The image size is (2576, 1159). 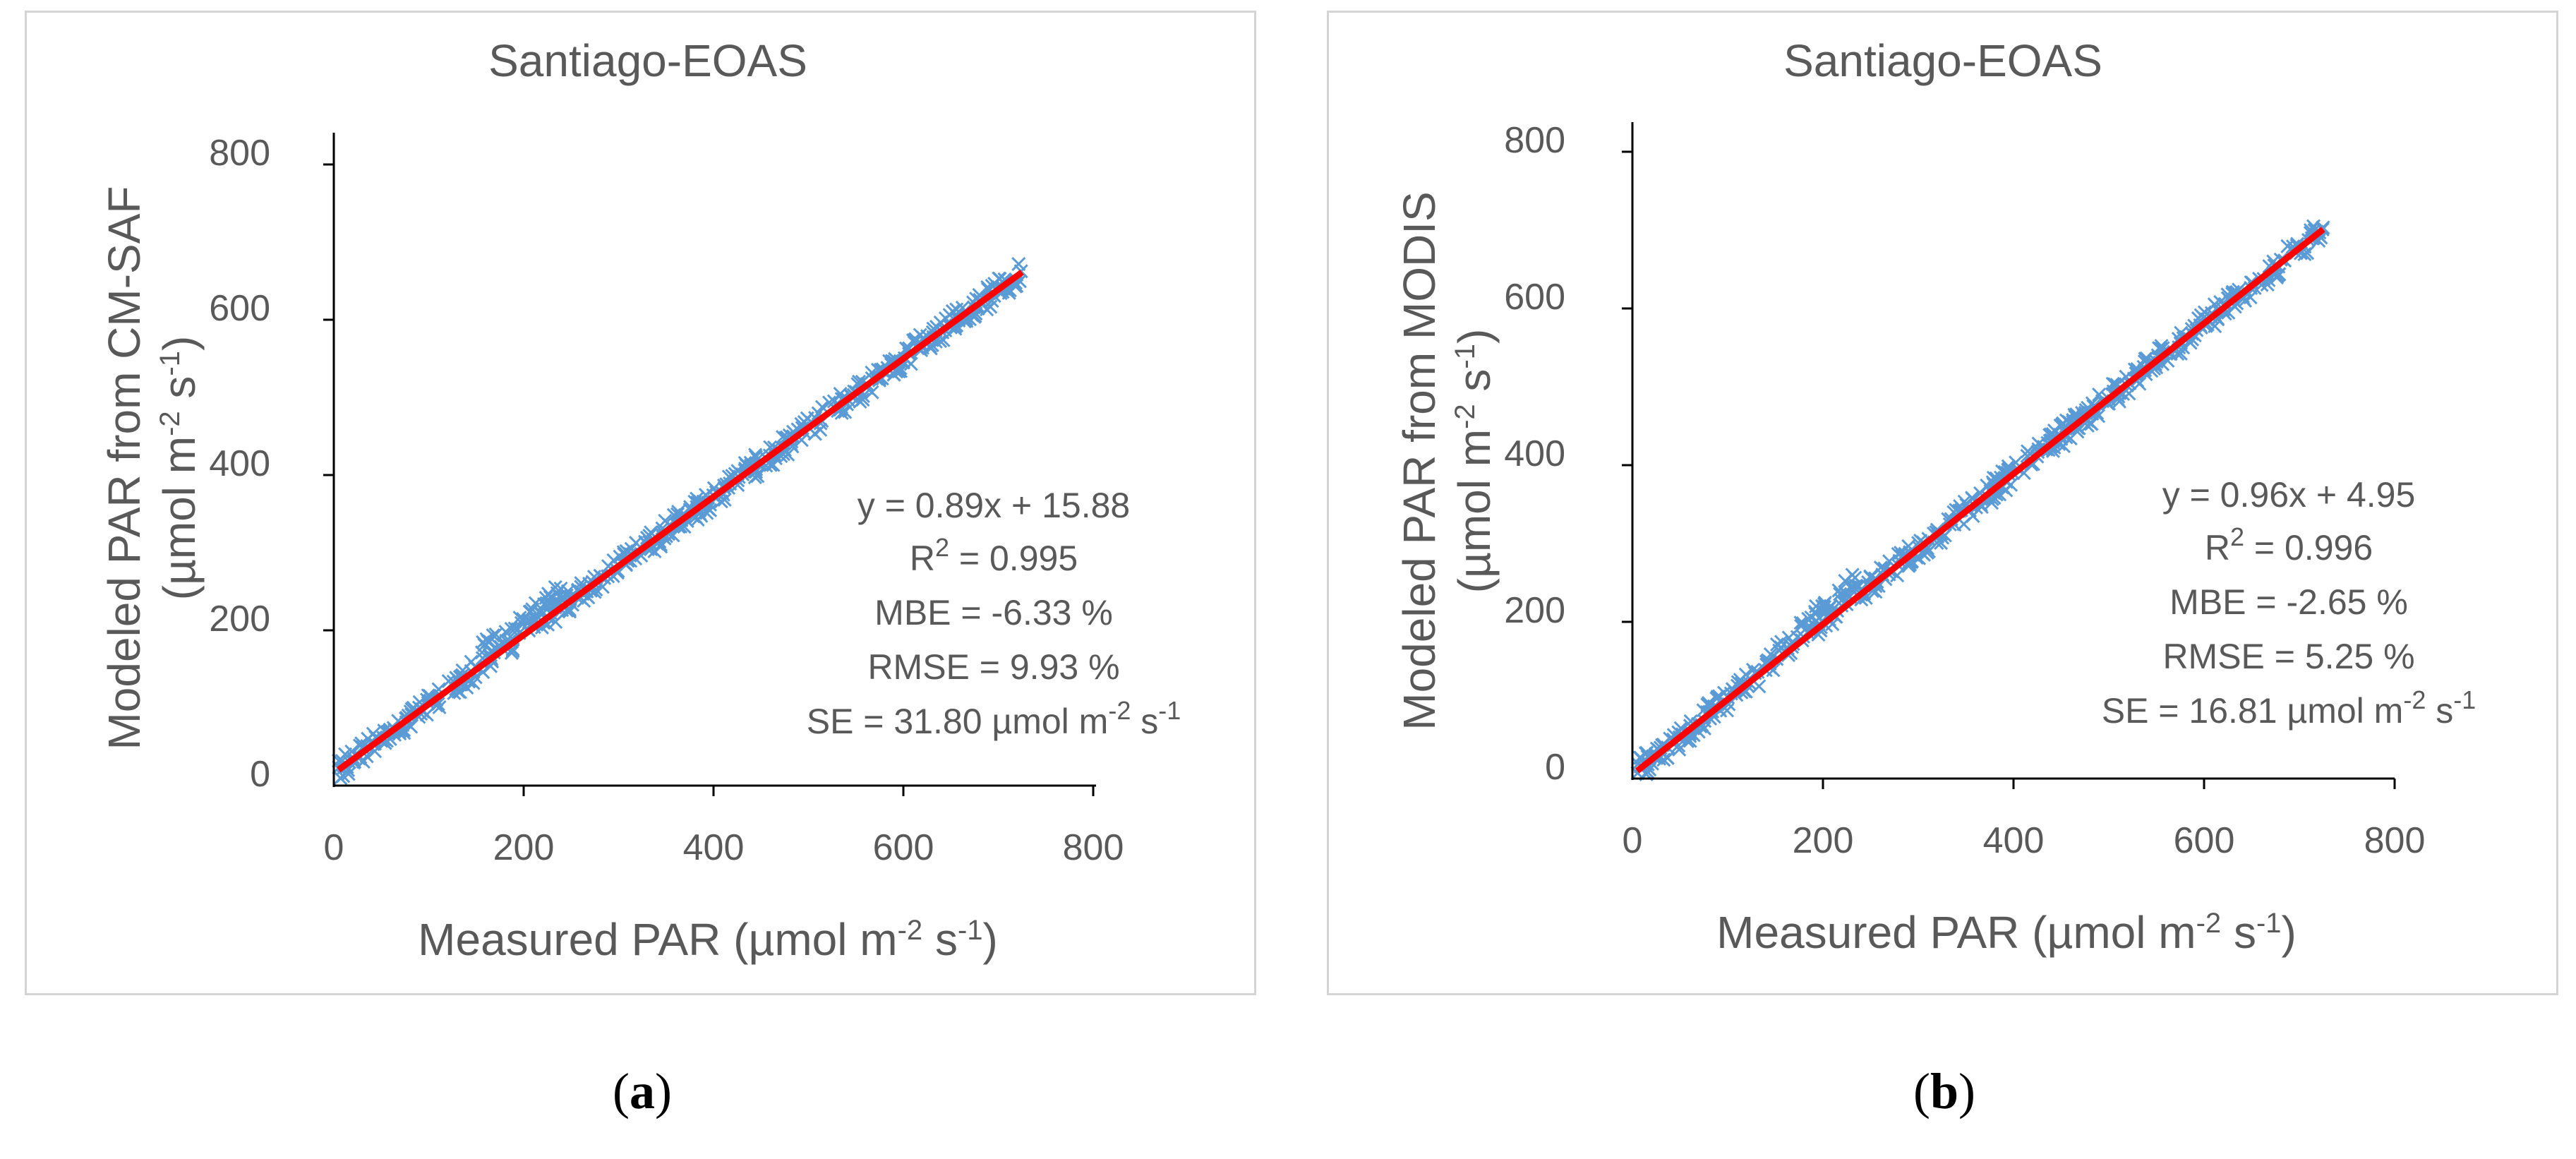 What do you see at coordinates (1956, 933) in the screenshot?
I see `x-axis-title-main: Measured PAR (µmol m` at bounding box center [1956, 933].